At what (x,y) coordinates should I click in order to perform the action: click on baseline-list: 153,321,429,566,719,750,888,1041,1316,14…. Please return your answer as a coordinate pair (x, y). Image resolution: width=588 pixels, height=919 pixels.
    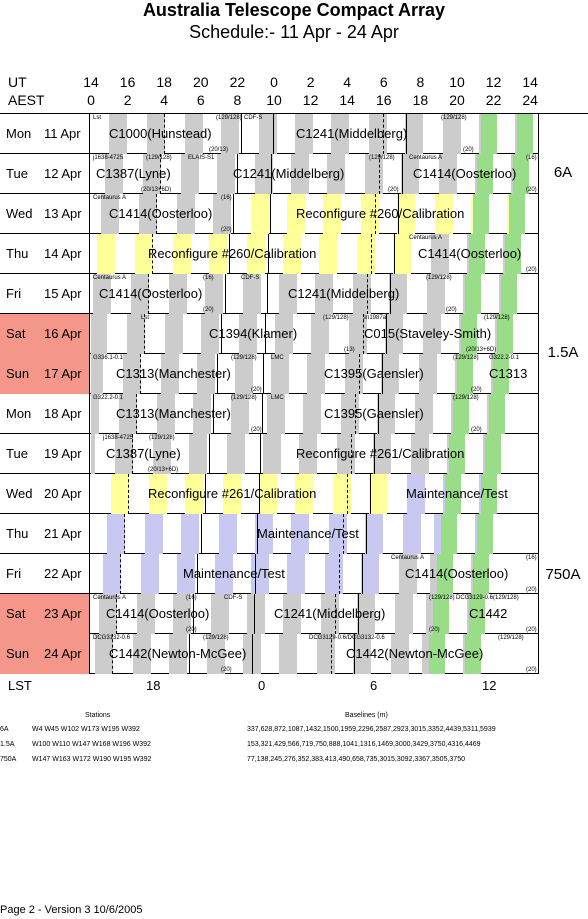
    Looking at the image, I should click on (364, 744).